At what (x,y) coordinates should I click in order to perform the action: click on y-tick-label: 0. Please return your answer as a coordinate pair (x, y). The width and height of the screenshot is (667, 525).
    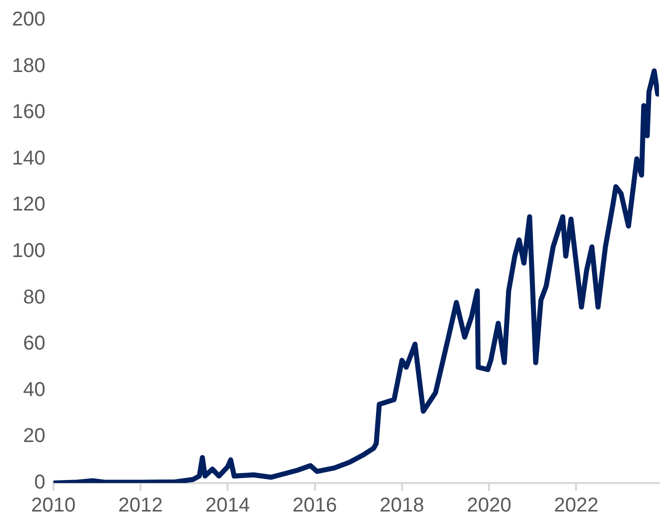
    Looking at the image, I should click on (40, 483).